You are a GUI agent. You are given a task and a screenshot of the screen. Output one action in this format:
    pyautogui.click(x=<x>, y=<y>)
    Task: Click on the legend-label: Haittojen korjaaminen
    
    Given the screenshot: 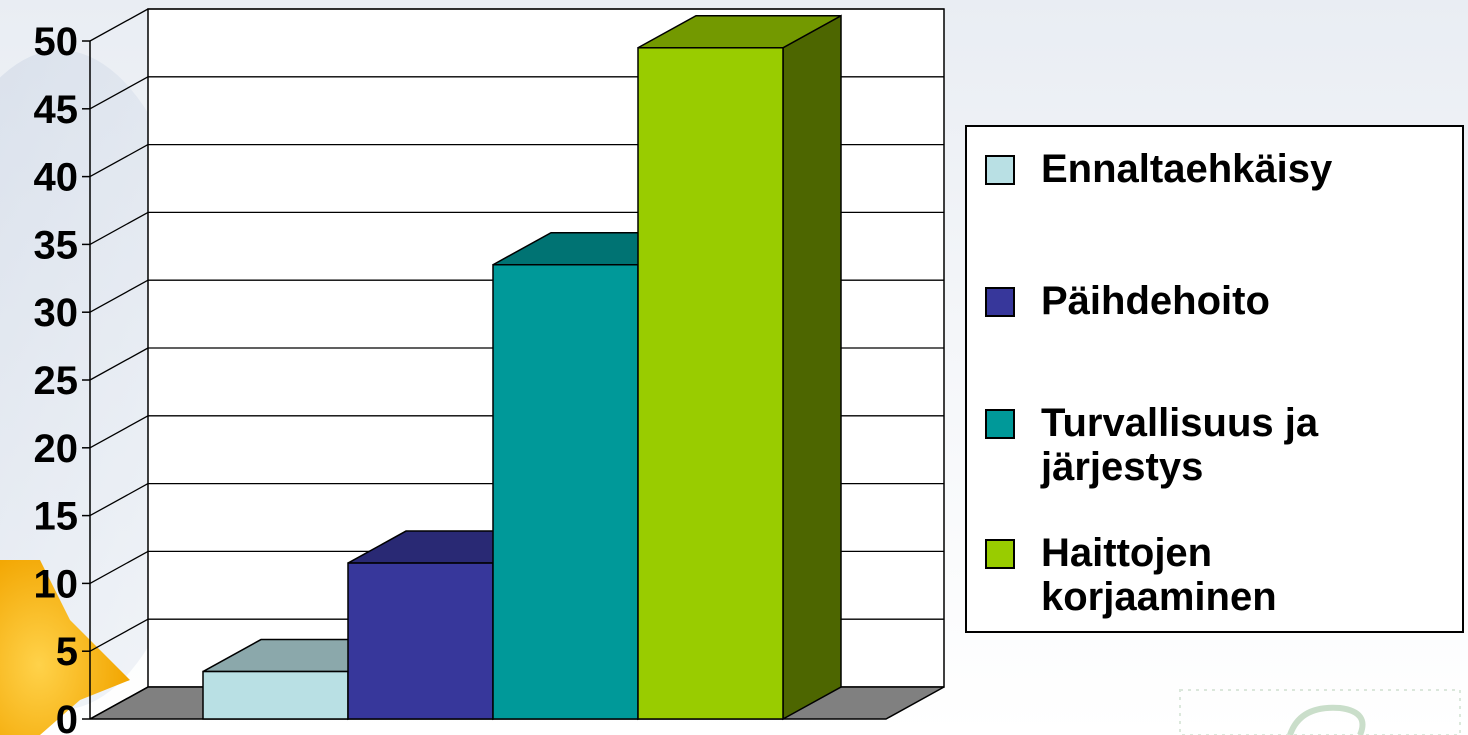 What is the action you would take?
    pyautogui.click(x=1159, y=575)
    